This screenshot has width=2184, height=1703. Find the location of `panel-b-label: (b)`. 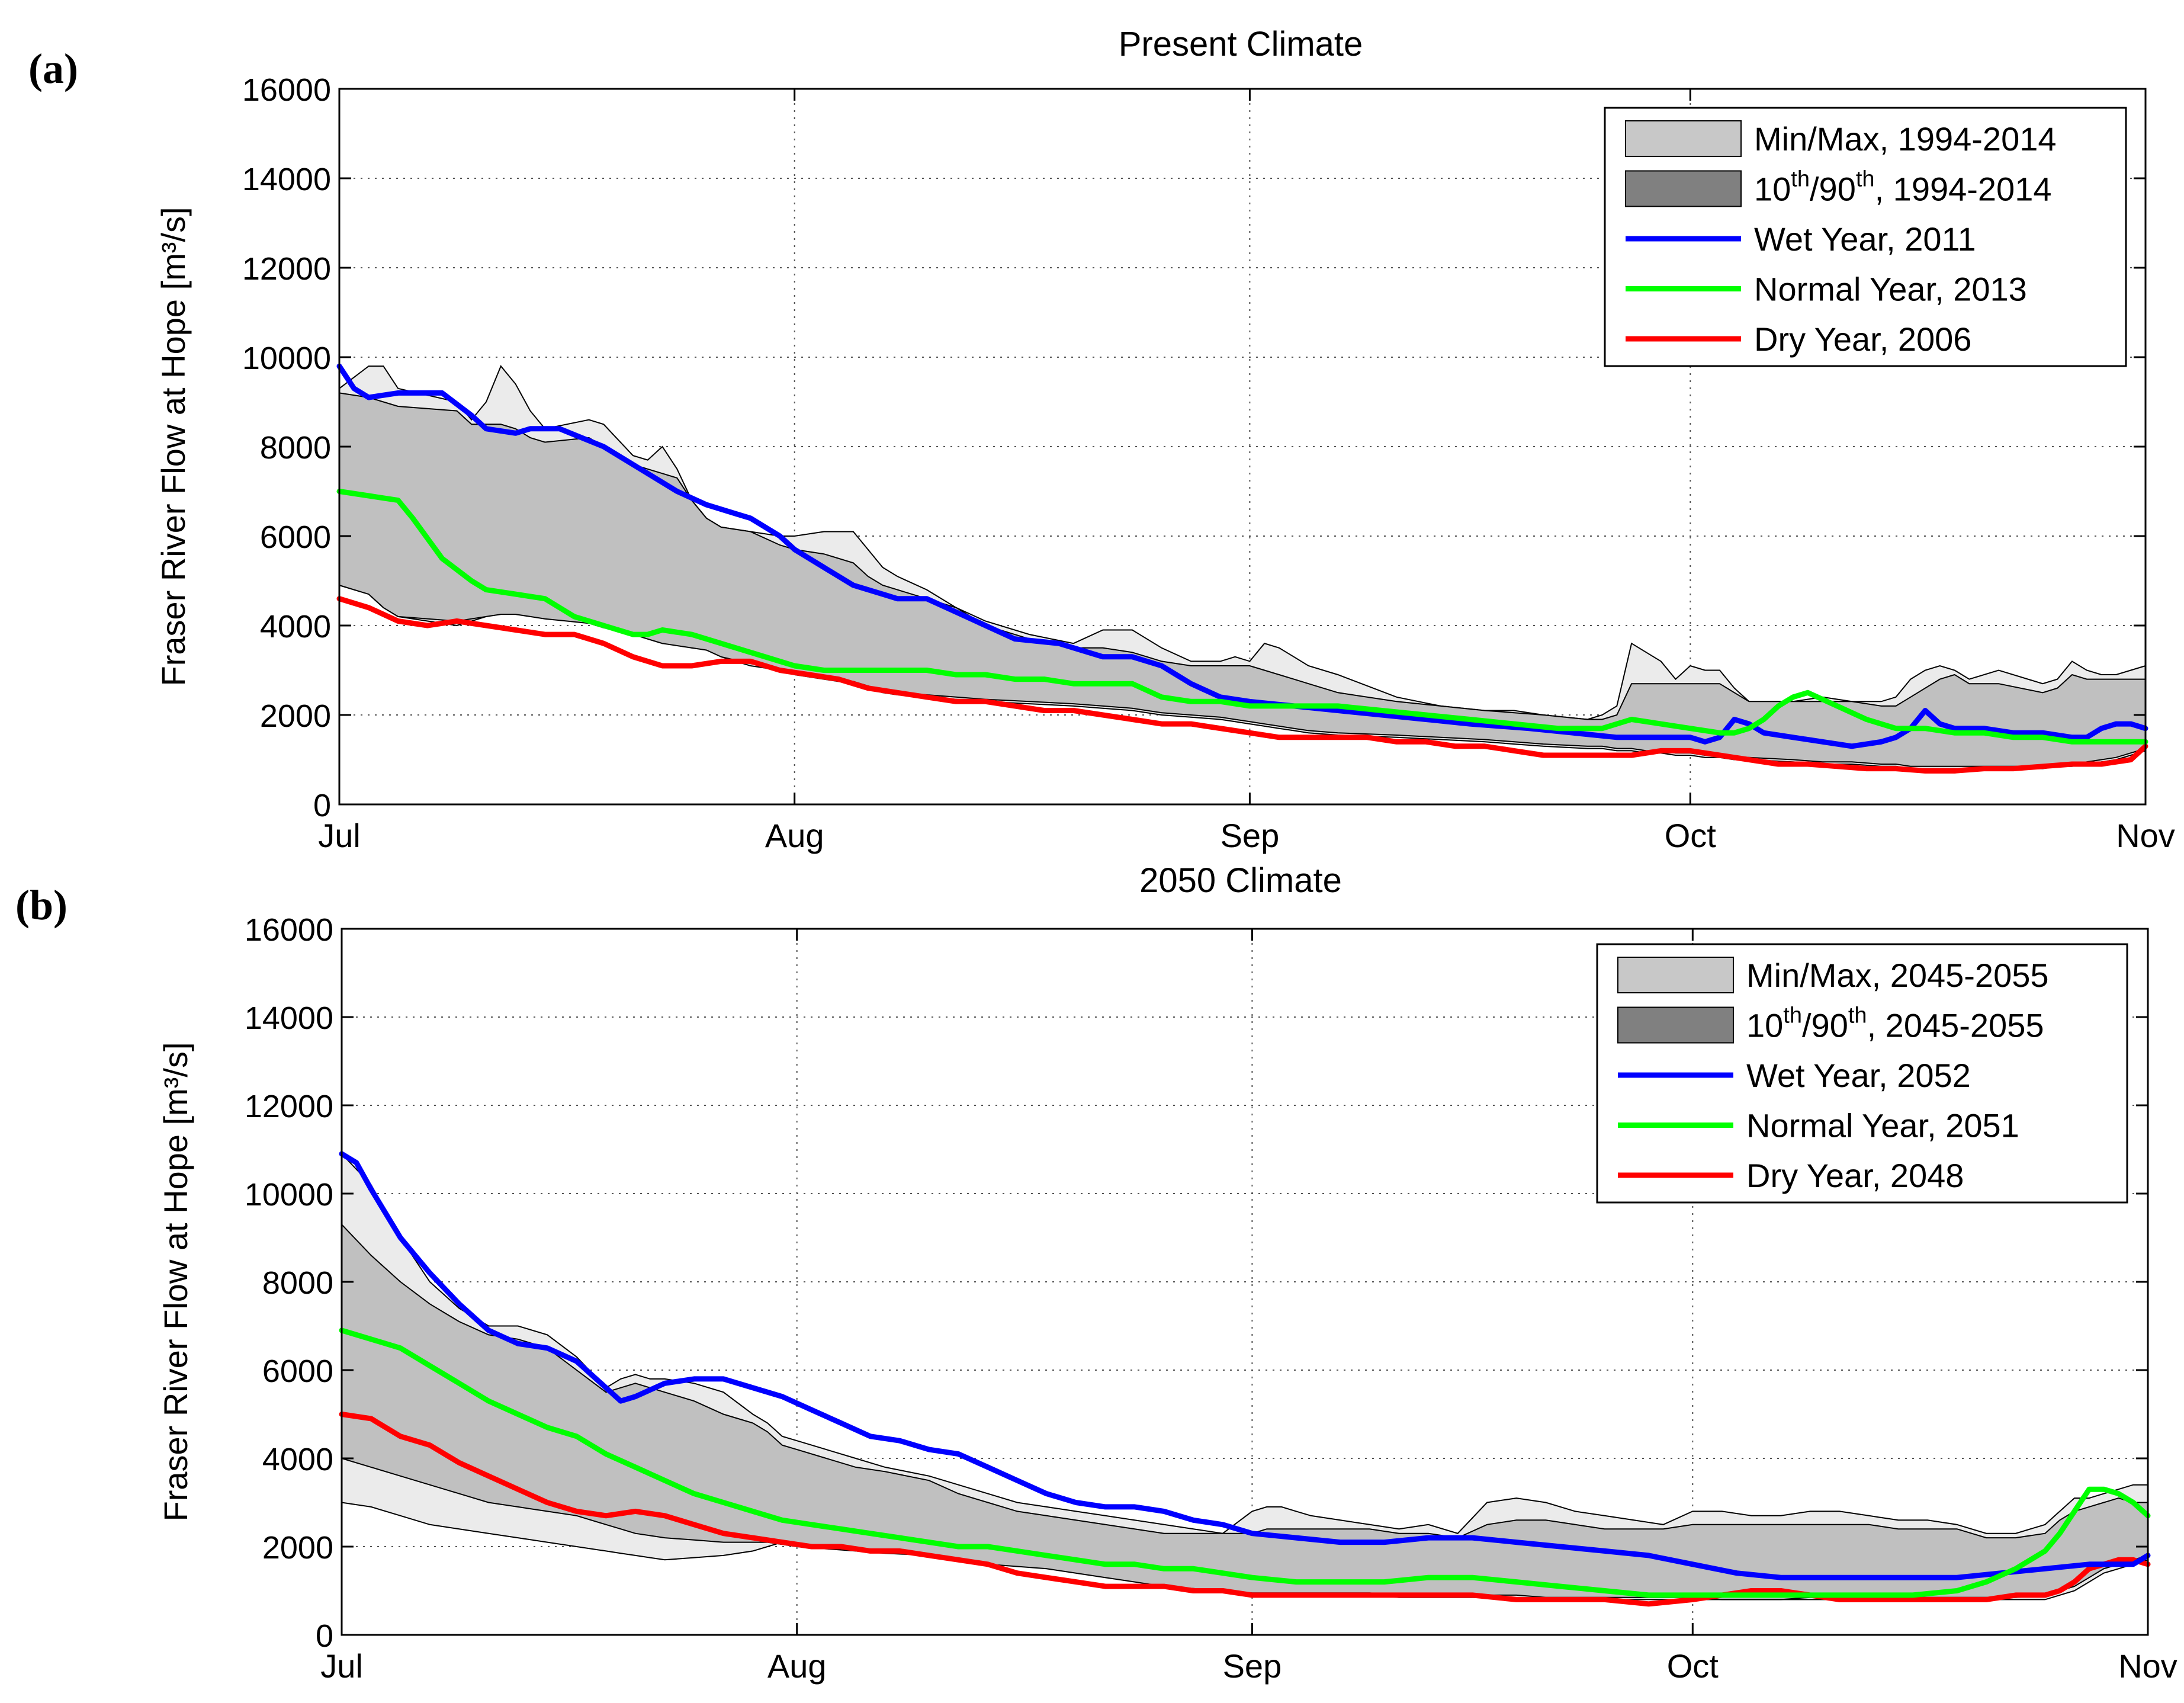

panel-b-label: (b) is located at coordinates (42, 905).